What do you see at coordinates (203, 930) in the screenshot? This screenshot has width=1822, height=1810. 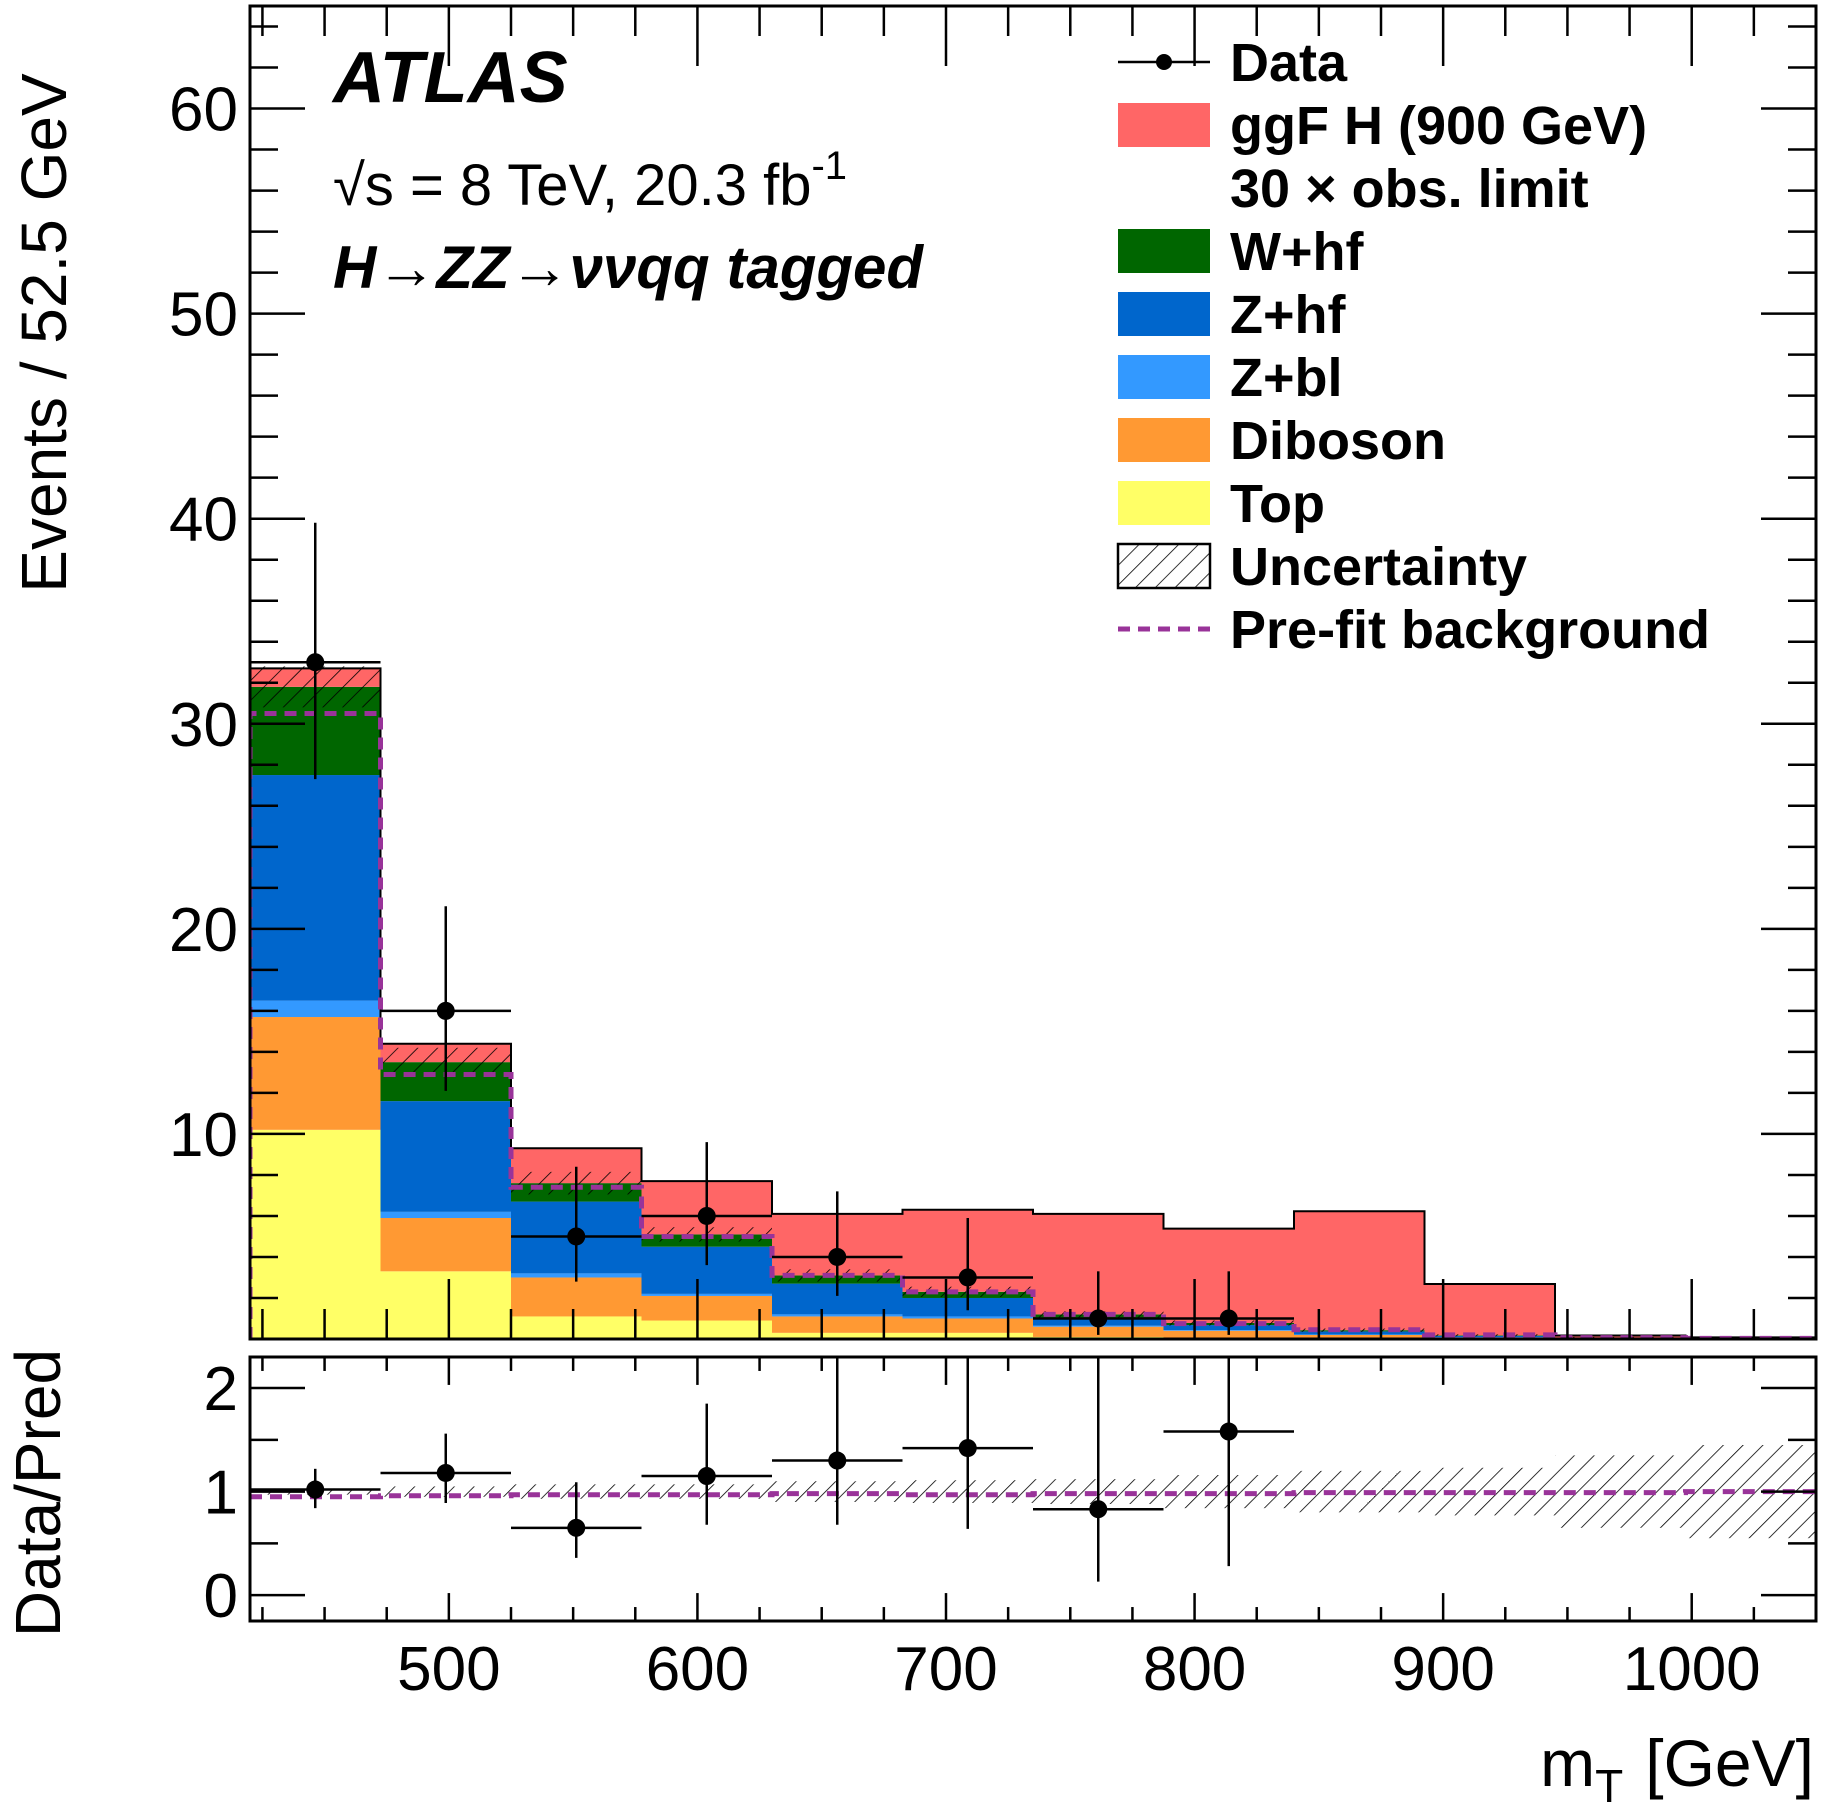 I see `y-tick-label-20: 20` at bounding box center [203, 930].